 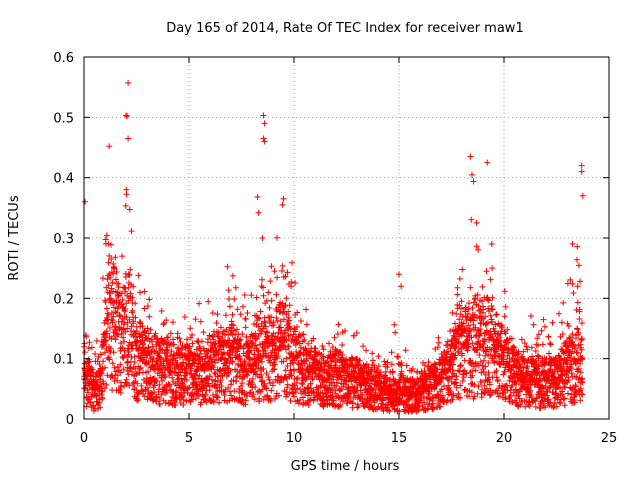 I want to click on y-tick-label: 0.3, so click(x=63, y=239).